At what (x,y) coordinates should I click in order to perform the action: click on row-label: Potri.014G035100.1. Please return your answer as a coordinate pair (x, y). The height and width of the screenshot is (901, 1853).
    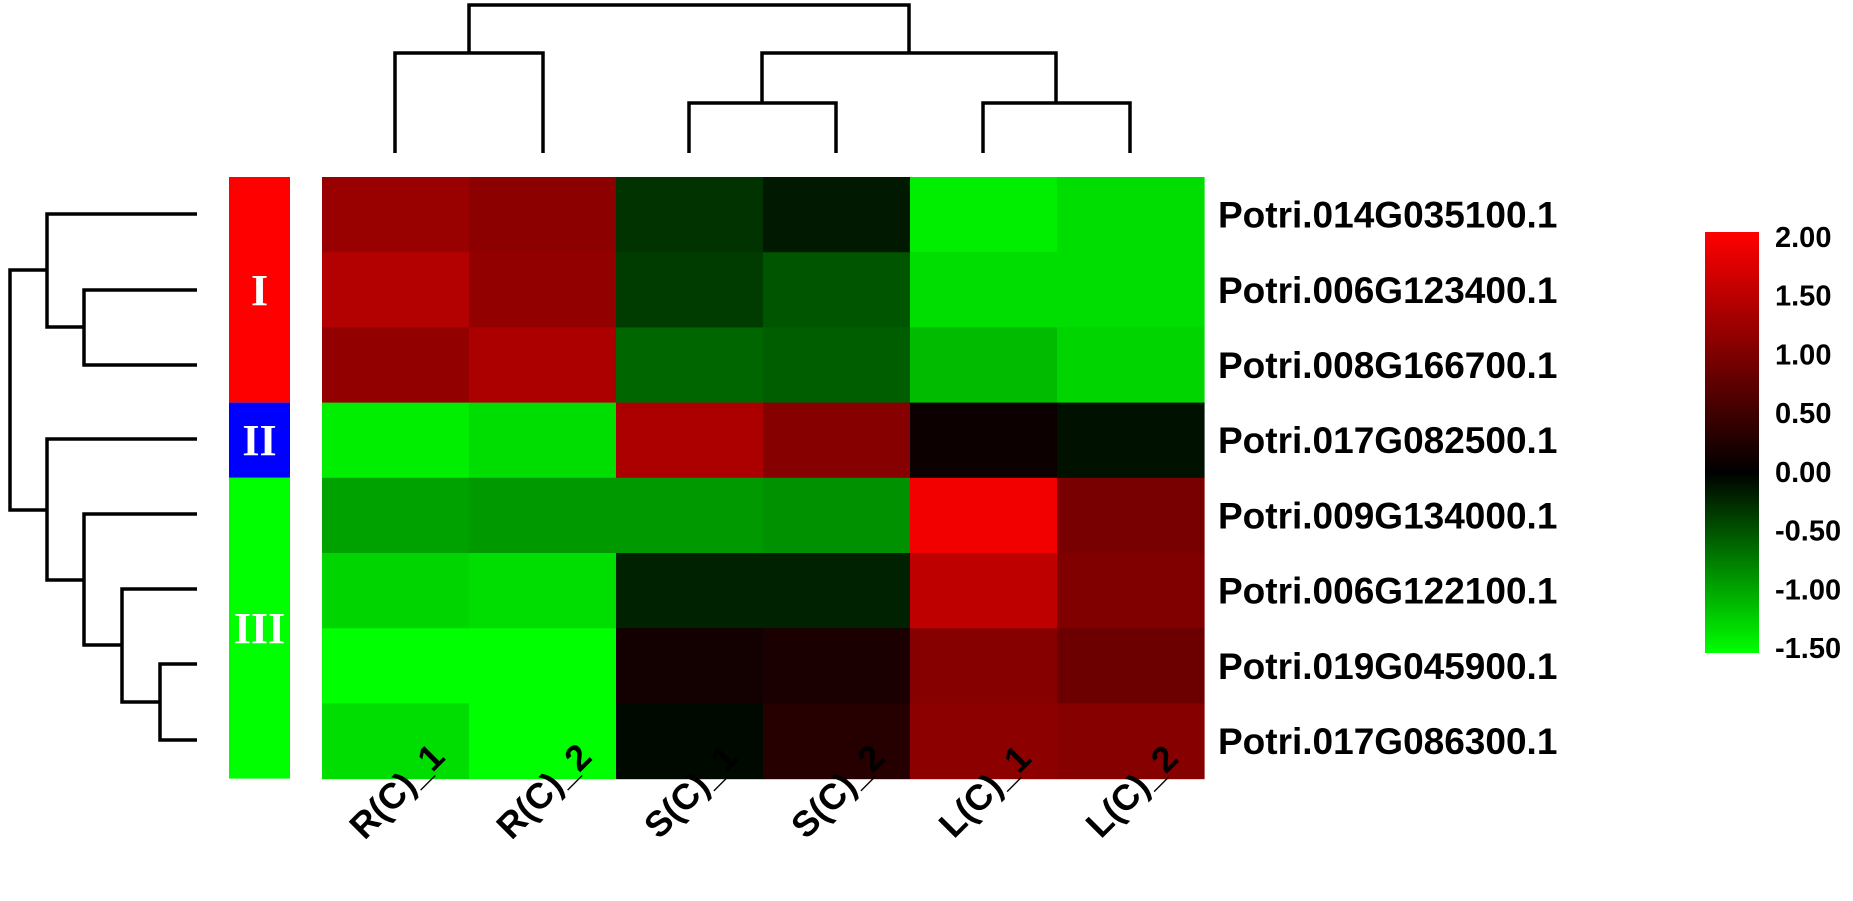
    Looking at the image, I should click on (1387, 215).